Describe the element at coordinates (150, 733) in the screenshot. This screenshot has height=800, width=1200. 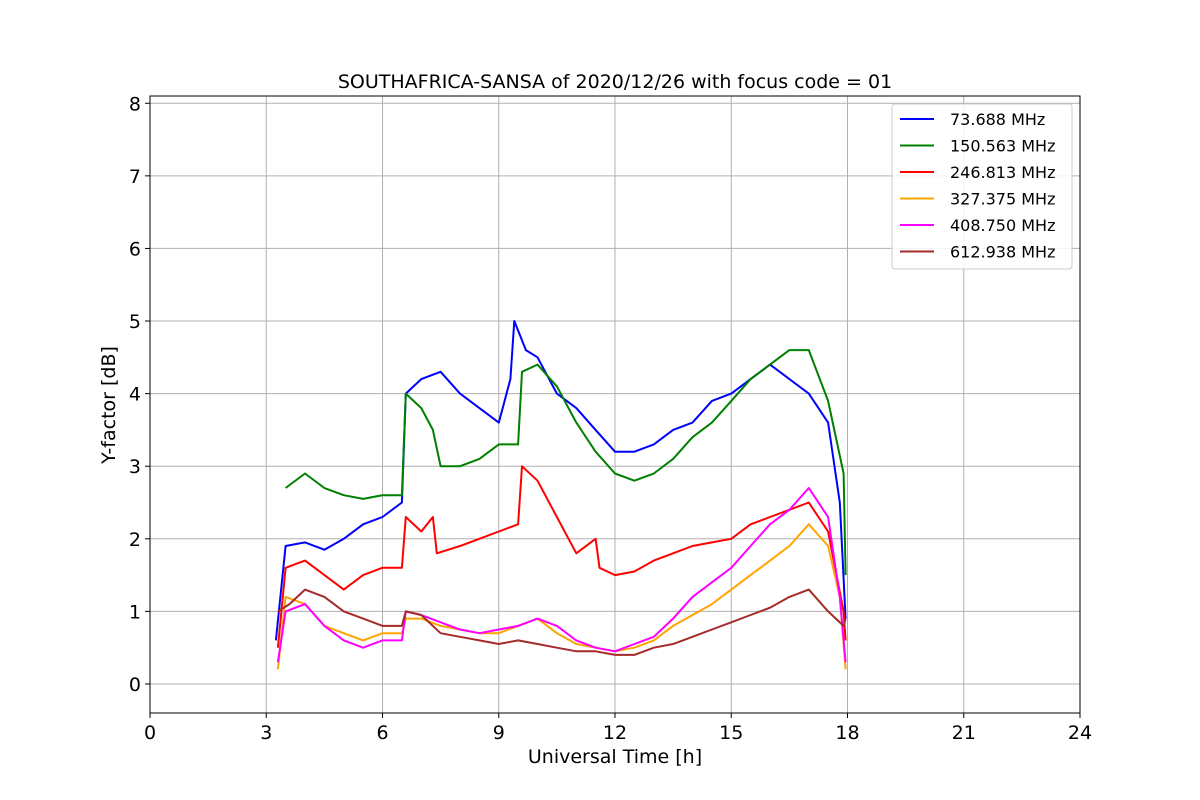
I see `x-tick-label: 0` at that location.